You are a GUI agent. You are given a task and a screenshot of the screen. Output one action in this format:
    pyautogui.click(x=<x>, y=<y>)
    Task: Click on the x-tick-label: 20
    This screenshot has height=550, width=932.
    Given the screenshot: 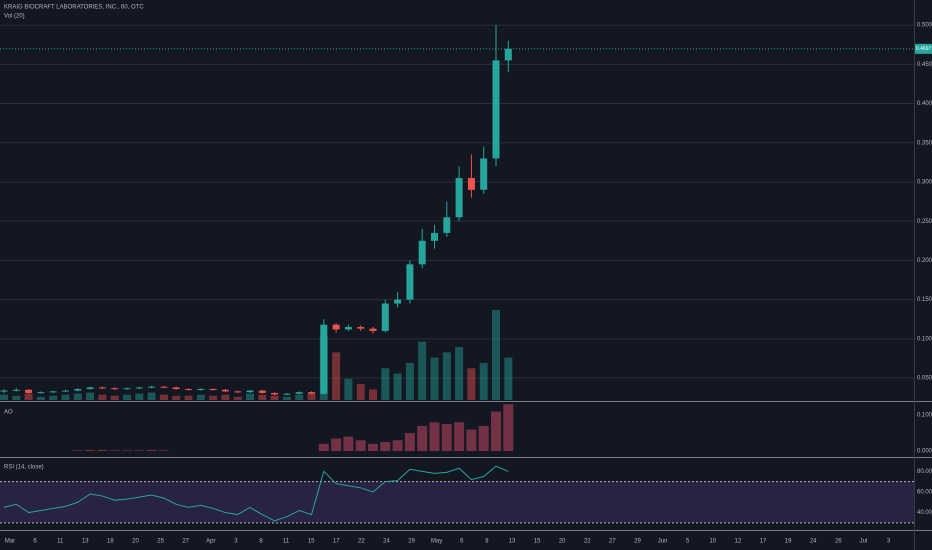 What is the action you would take?
    pyautogui.click(x=135, y=542)
    